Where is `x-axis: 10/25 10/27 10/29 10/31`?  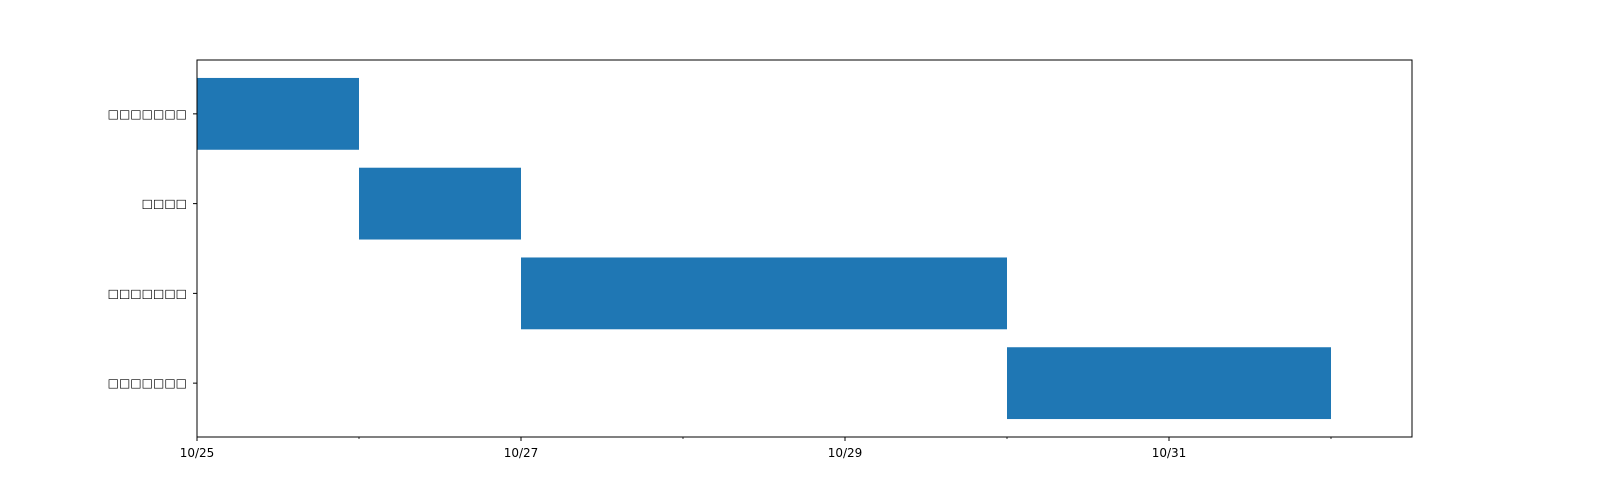
x-axis: 10/25 10/27 10/29 10/31 is located at coordinates (756, 448).